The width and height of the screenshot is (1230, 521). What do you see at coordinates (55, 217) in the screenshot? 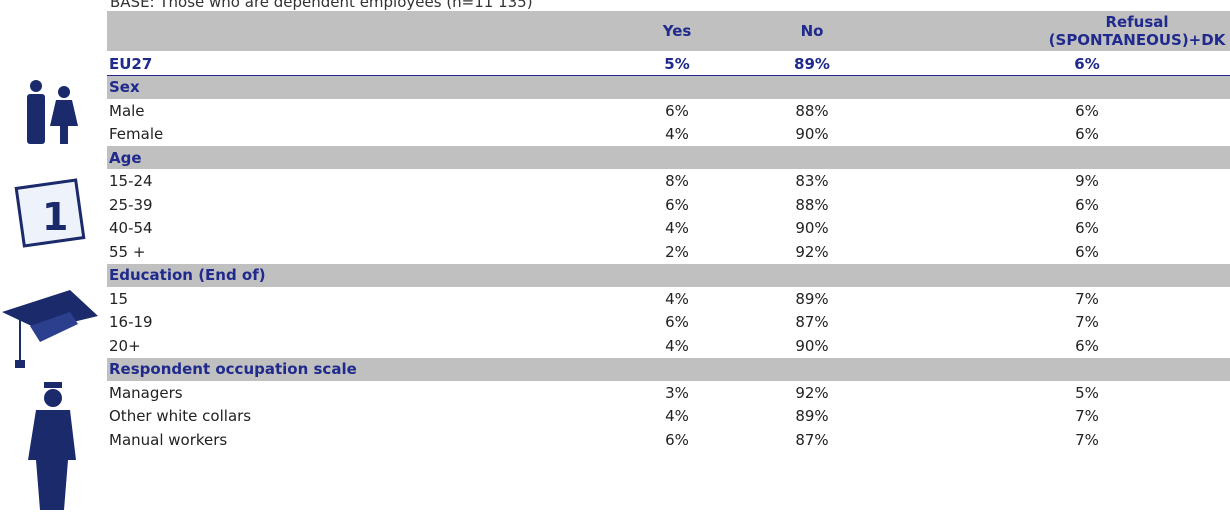
I see `svg-text: 1` at bounding box center [55, 217].